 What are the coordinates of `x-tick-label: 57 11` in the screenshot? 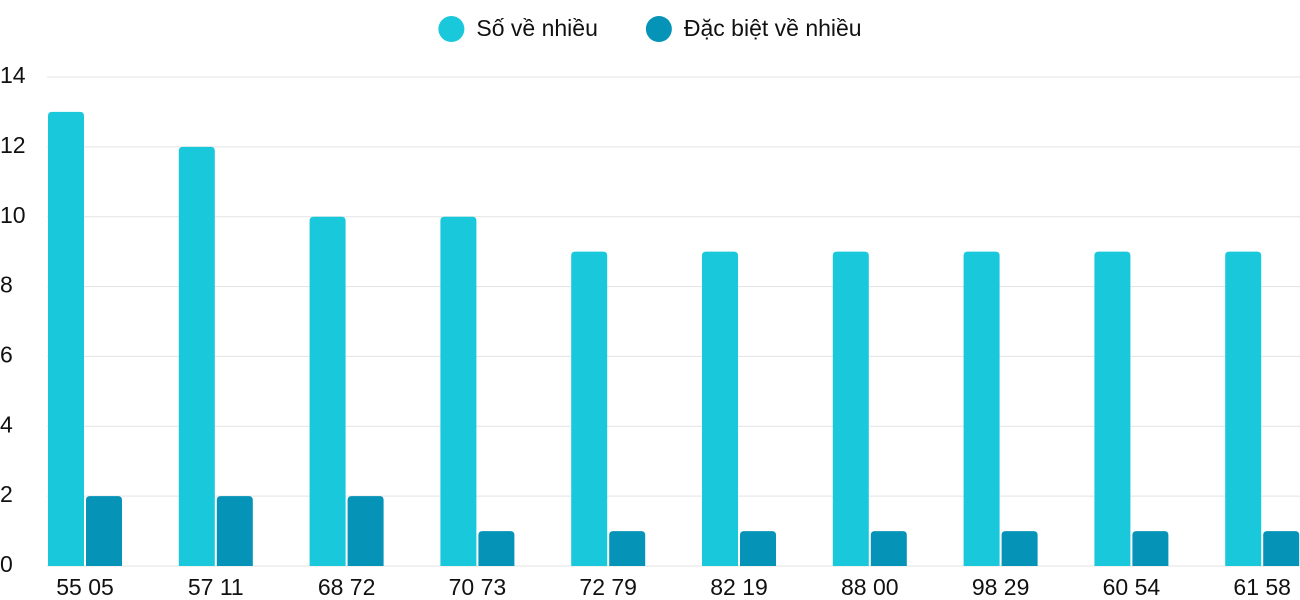 It's located at (216, 587).